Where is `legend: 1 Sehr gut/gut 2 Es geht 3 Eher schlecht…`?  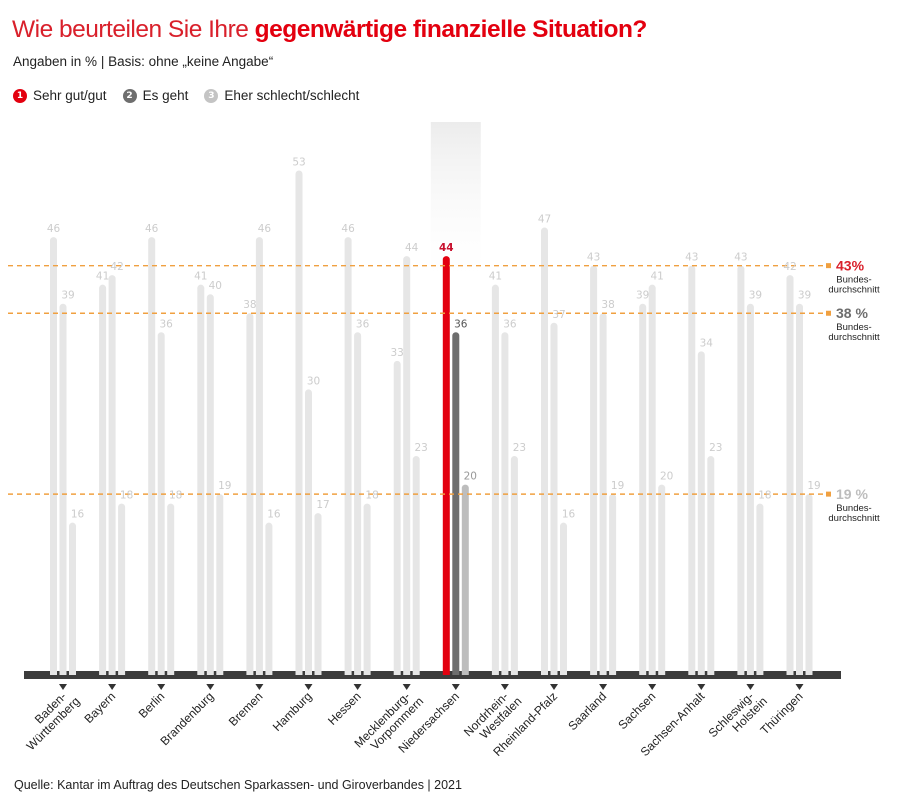 legend: 1 Sehr gut/gut 2 Es geht 3 Eher schlecht… is located at coordinates (194, 95).